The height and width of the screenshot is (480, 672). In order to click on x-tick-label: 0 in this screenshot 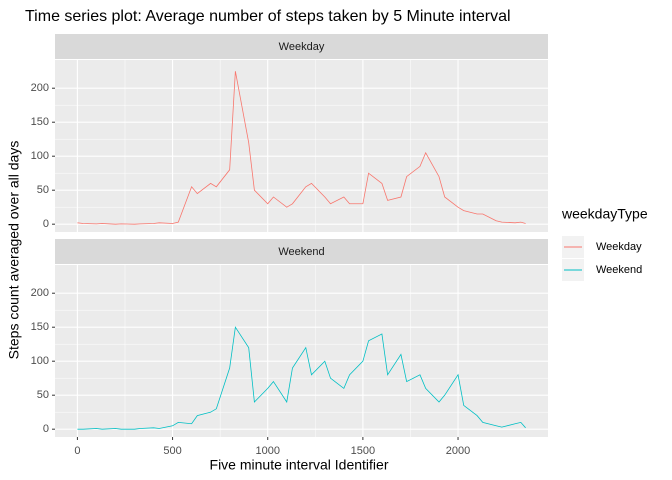, I will do `click(77, 451)`.